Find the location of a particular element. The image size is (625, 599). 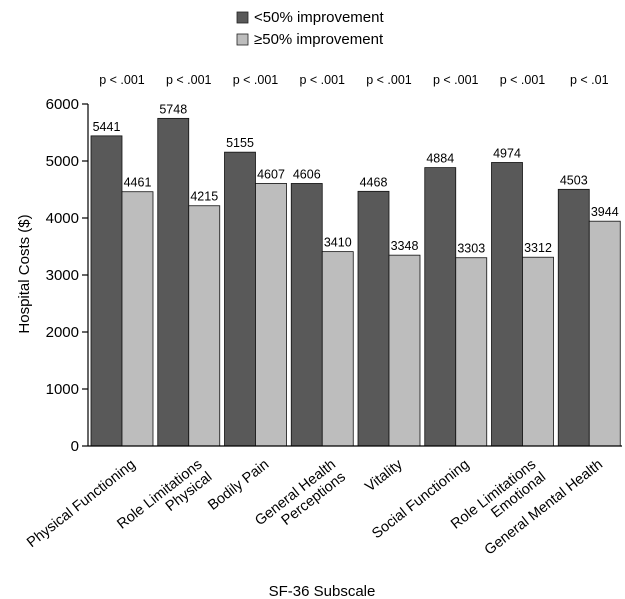

p-value-4: p < .001 is located at coordinates (322, 80).